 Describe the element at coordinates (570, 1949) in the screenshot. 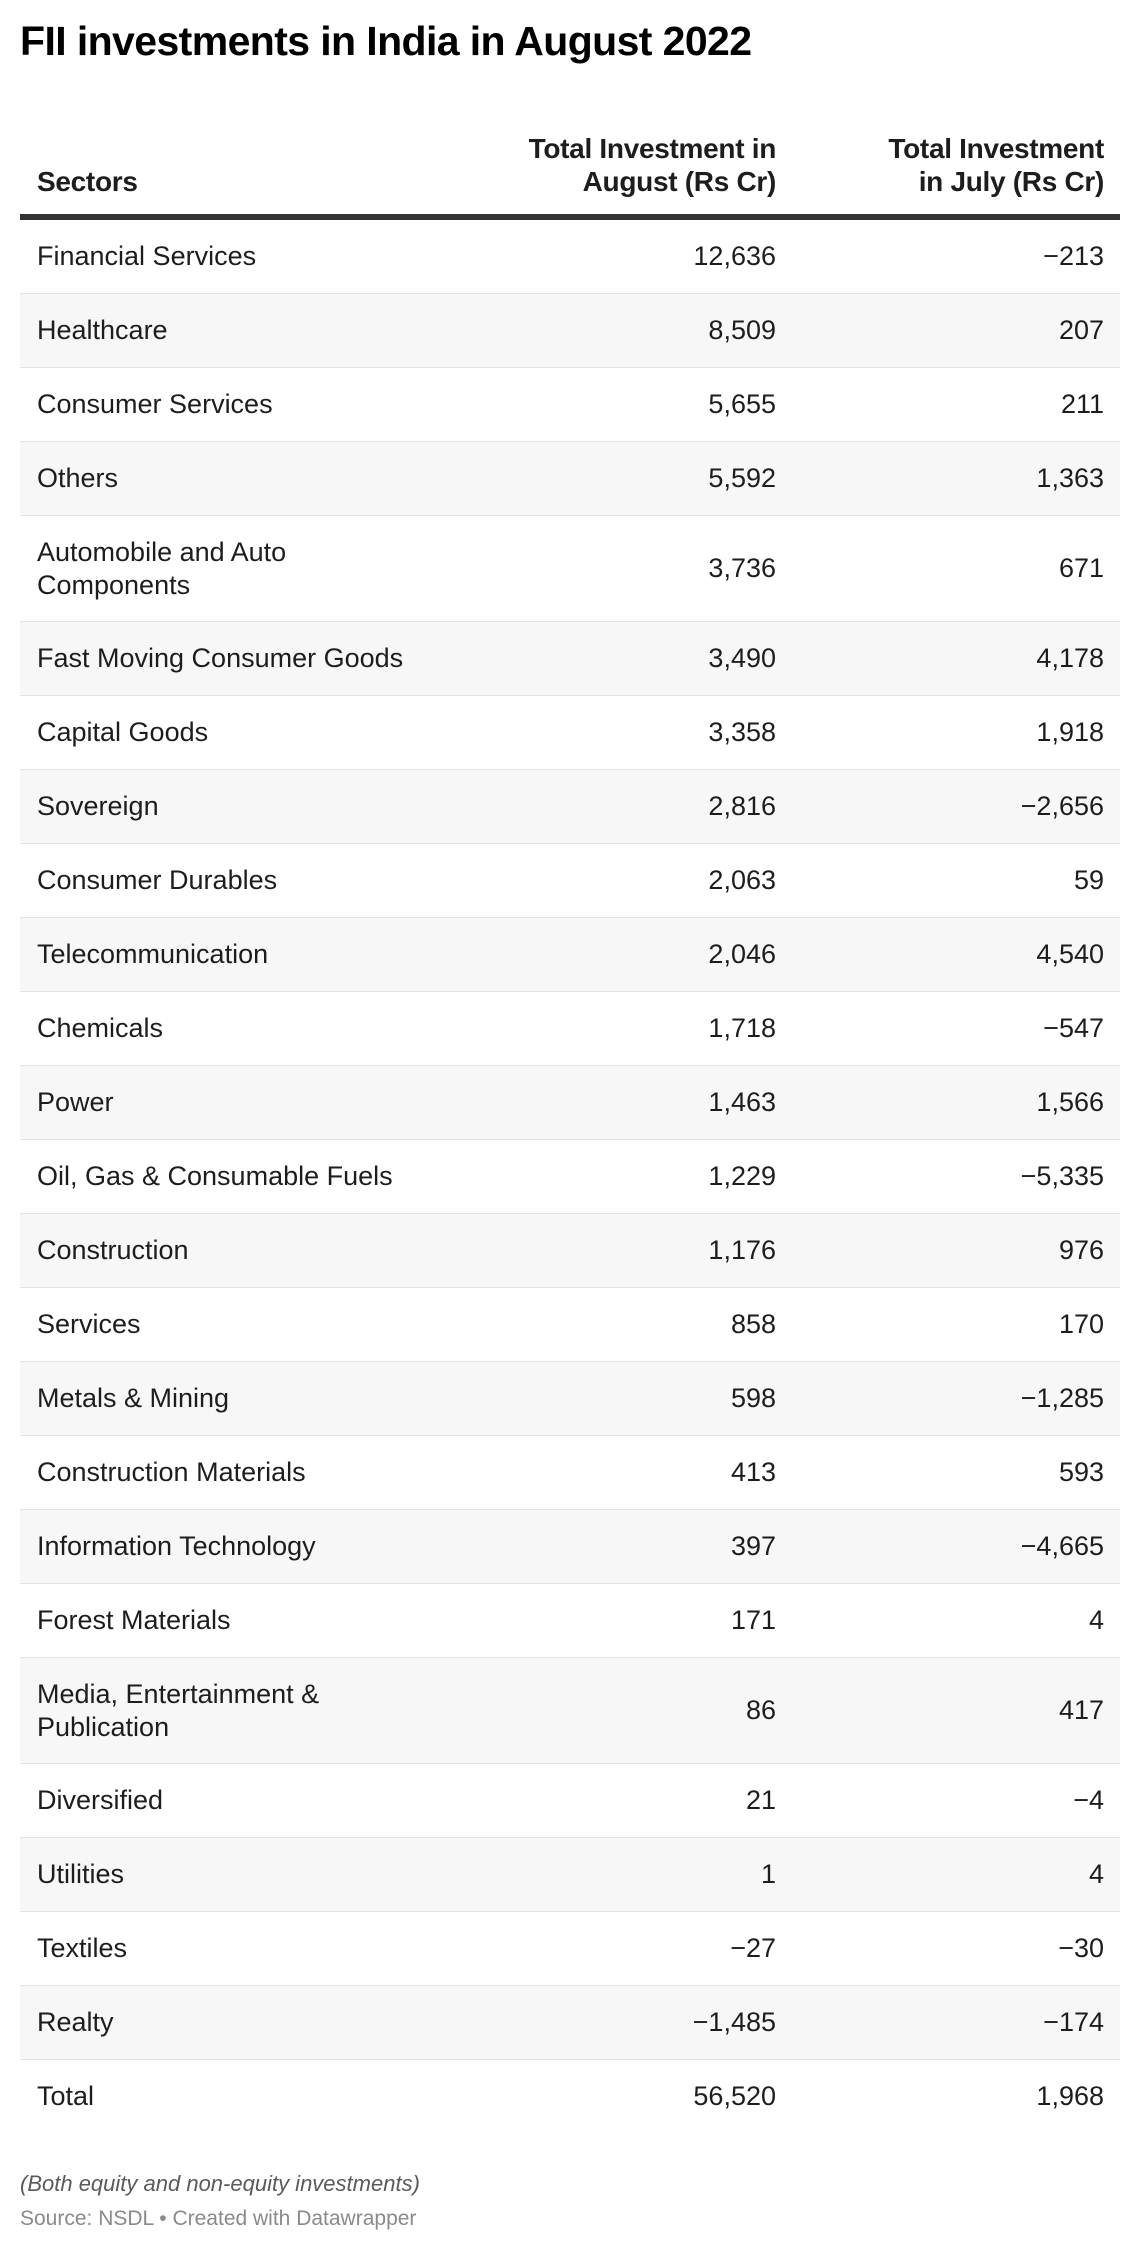

I see `table-row: Textiles −27 −30` at that location.